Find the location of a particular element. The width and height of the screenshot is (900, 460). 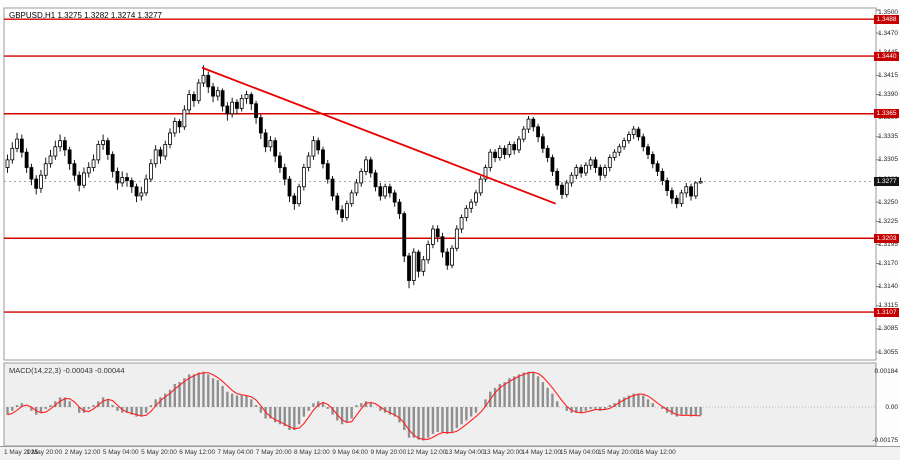

time-axis-strip is located at coordinates (450, 453).